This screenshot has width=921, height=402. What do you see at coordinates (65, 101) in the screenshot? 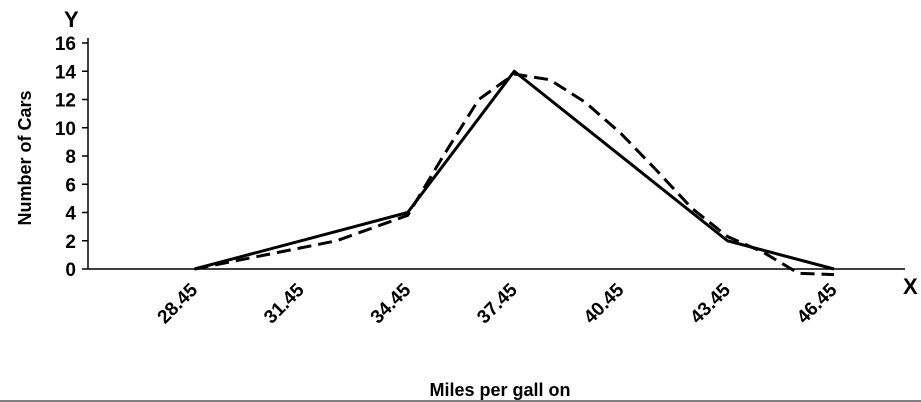
I see `y-tick-label: 12` at bounding box center [65, 101].